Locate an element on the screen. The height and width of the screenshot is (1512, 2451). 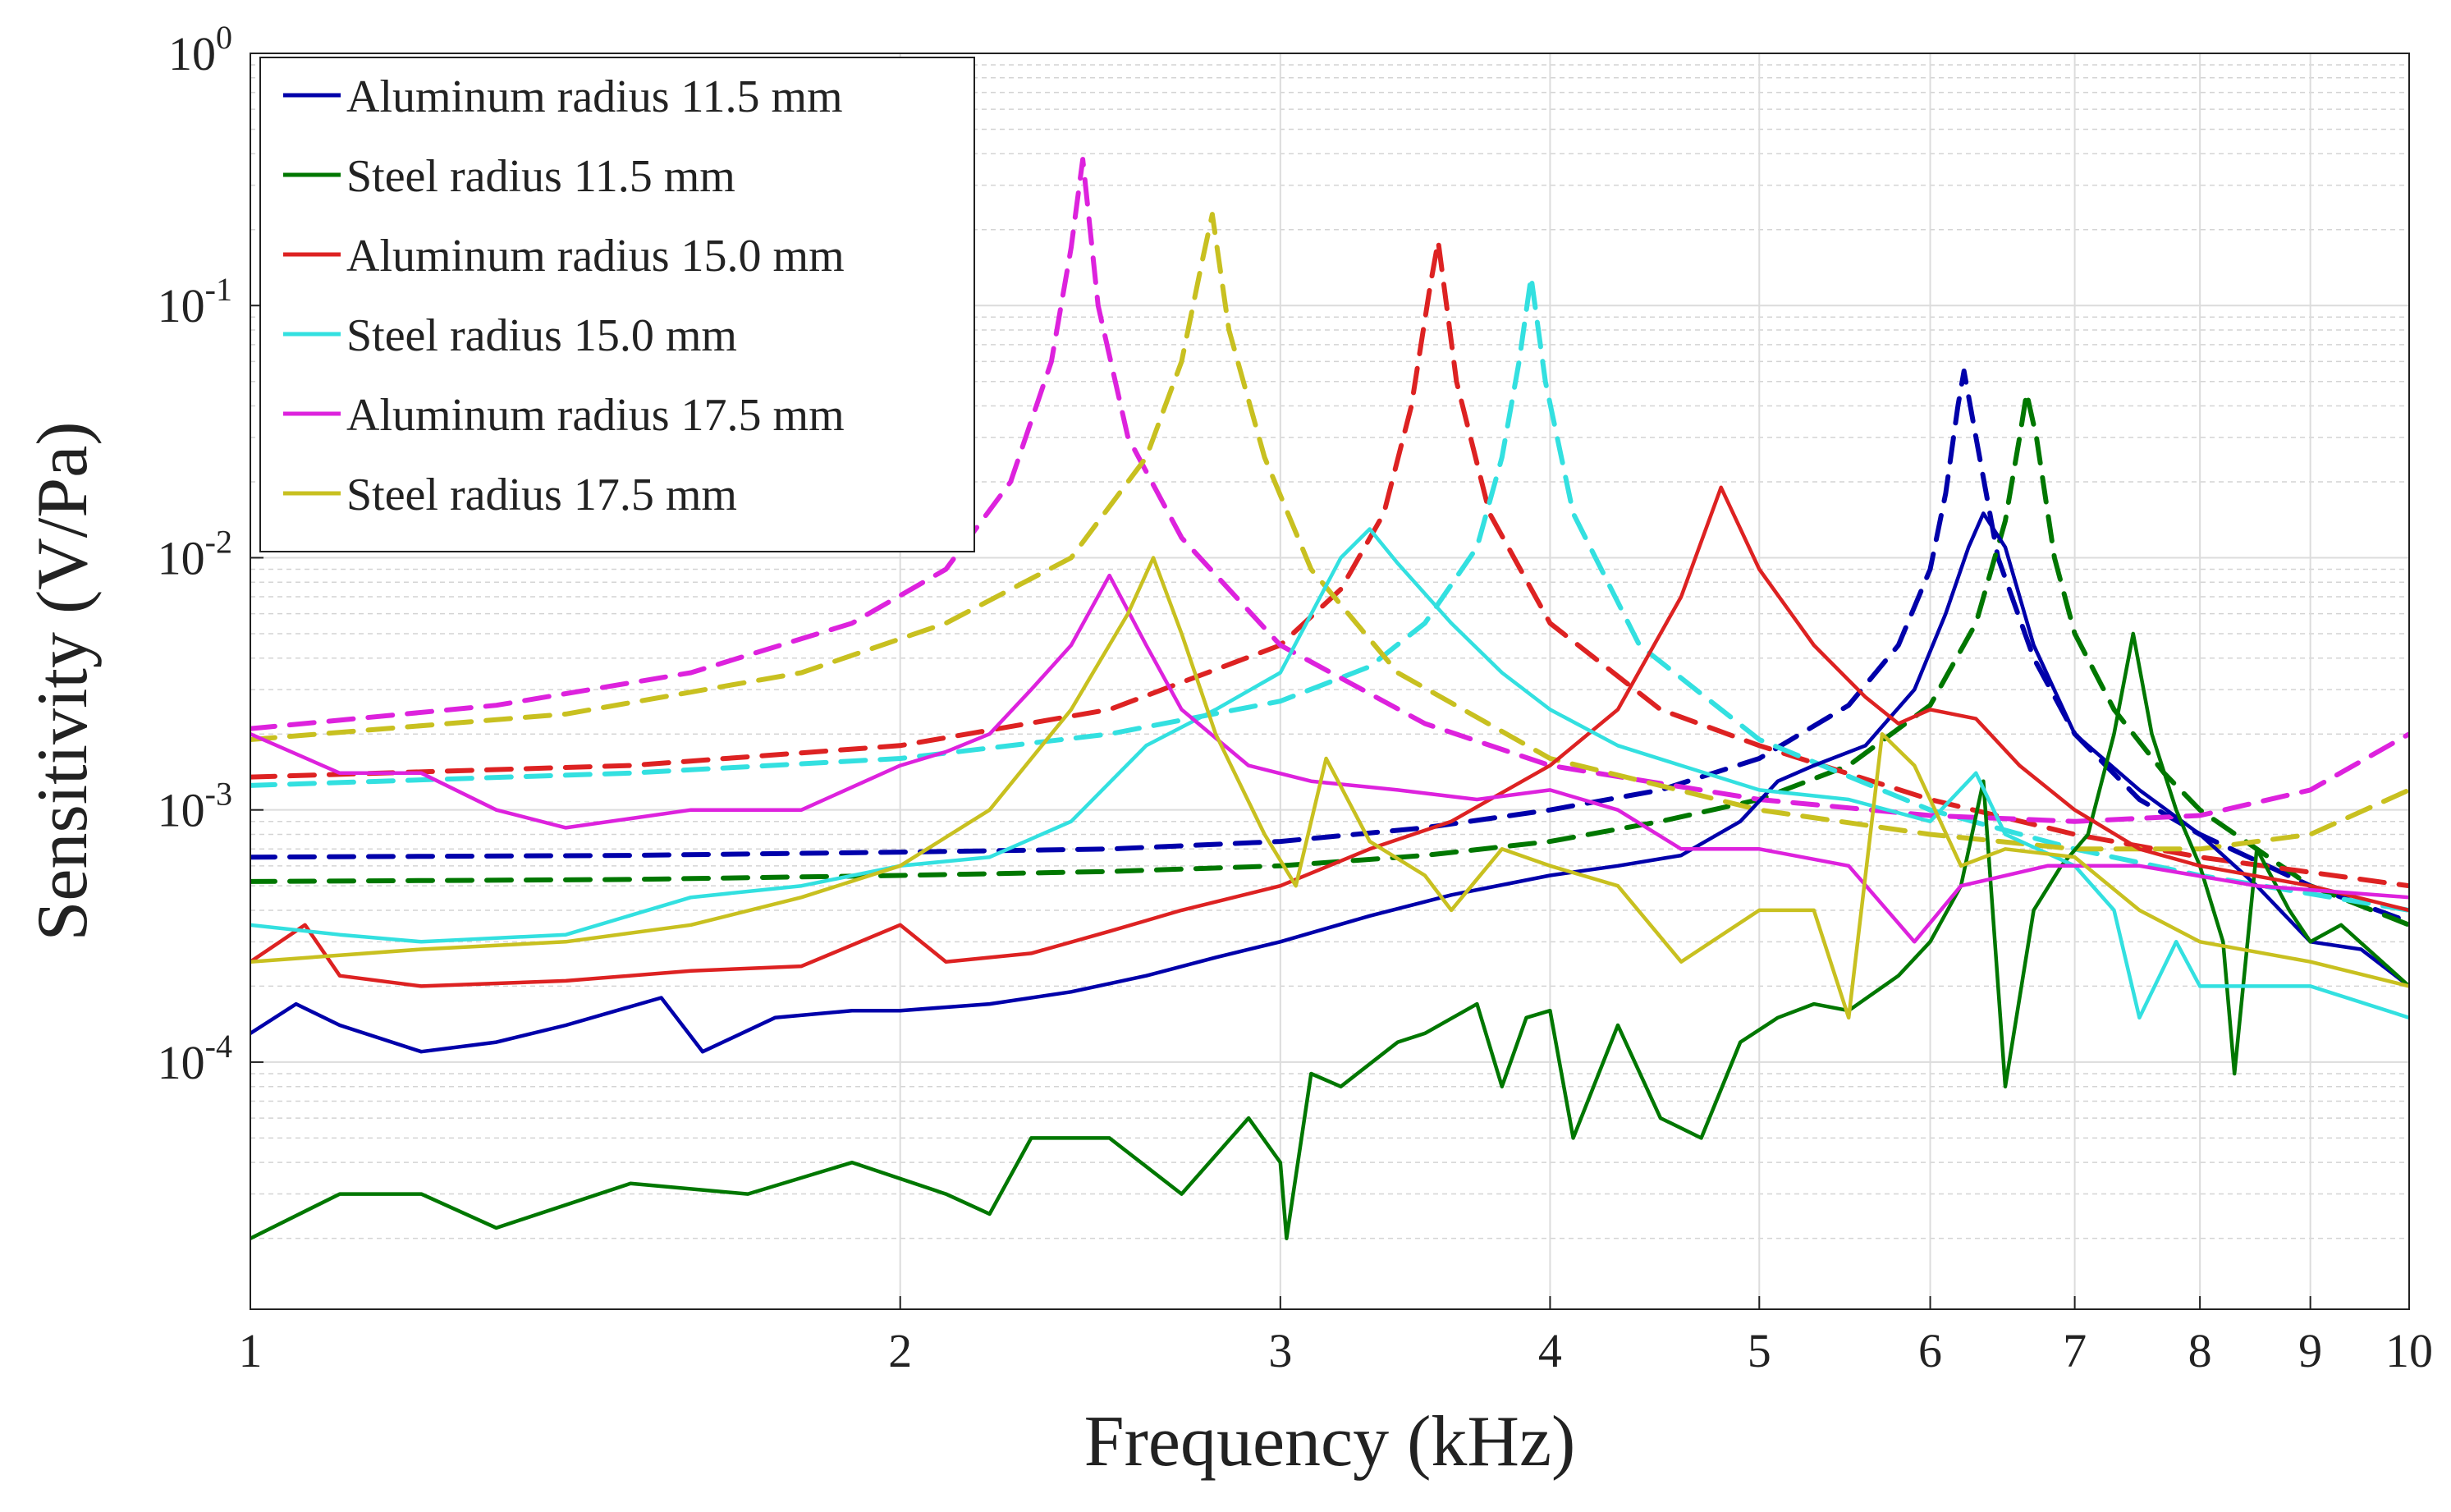
y-tick-label: 10⁻⁴ is located at coordinates (195, 1058).